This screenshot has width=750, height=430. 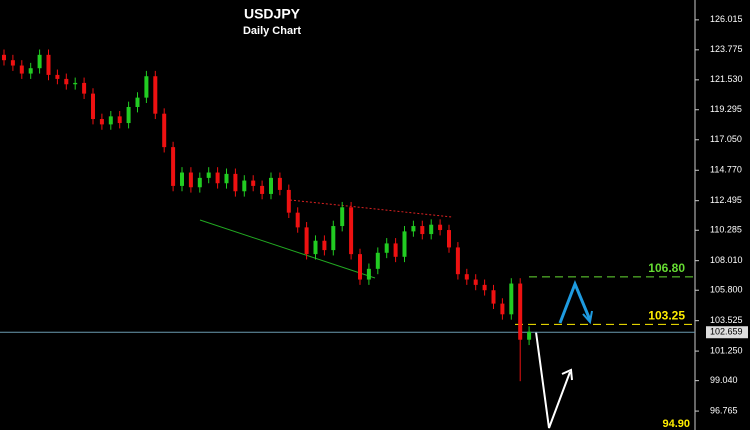 What do you see at coordinates (666, 316) in the screenshot?
I see `level-label: 103.25` at bounding box center [666, 316].